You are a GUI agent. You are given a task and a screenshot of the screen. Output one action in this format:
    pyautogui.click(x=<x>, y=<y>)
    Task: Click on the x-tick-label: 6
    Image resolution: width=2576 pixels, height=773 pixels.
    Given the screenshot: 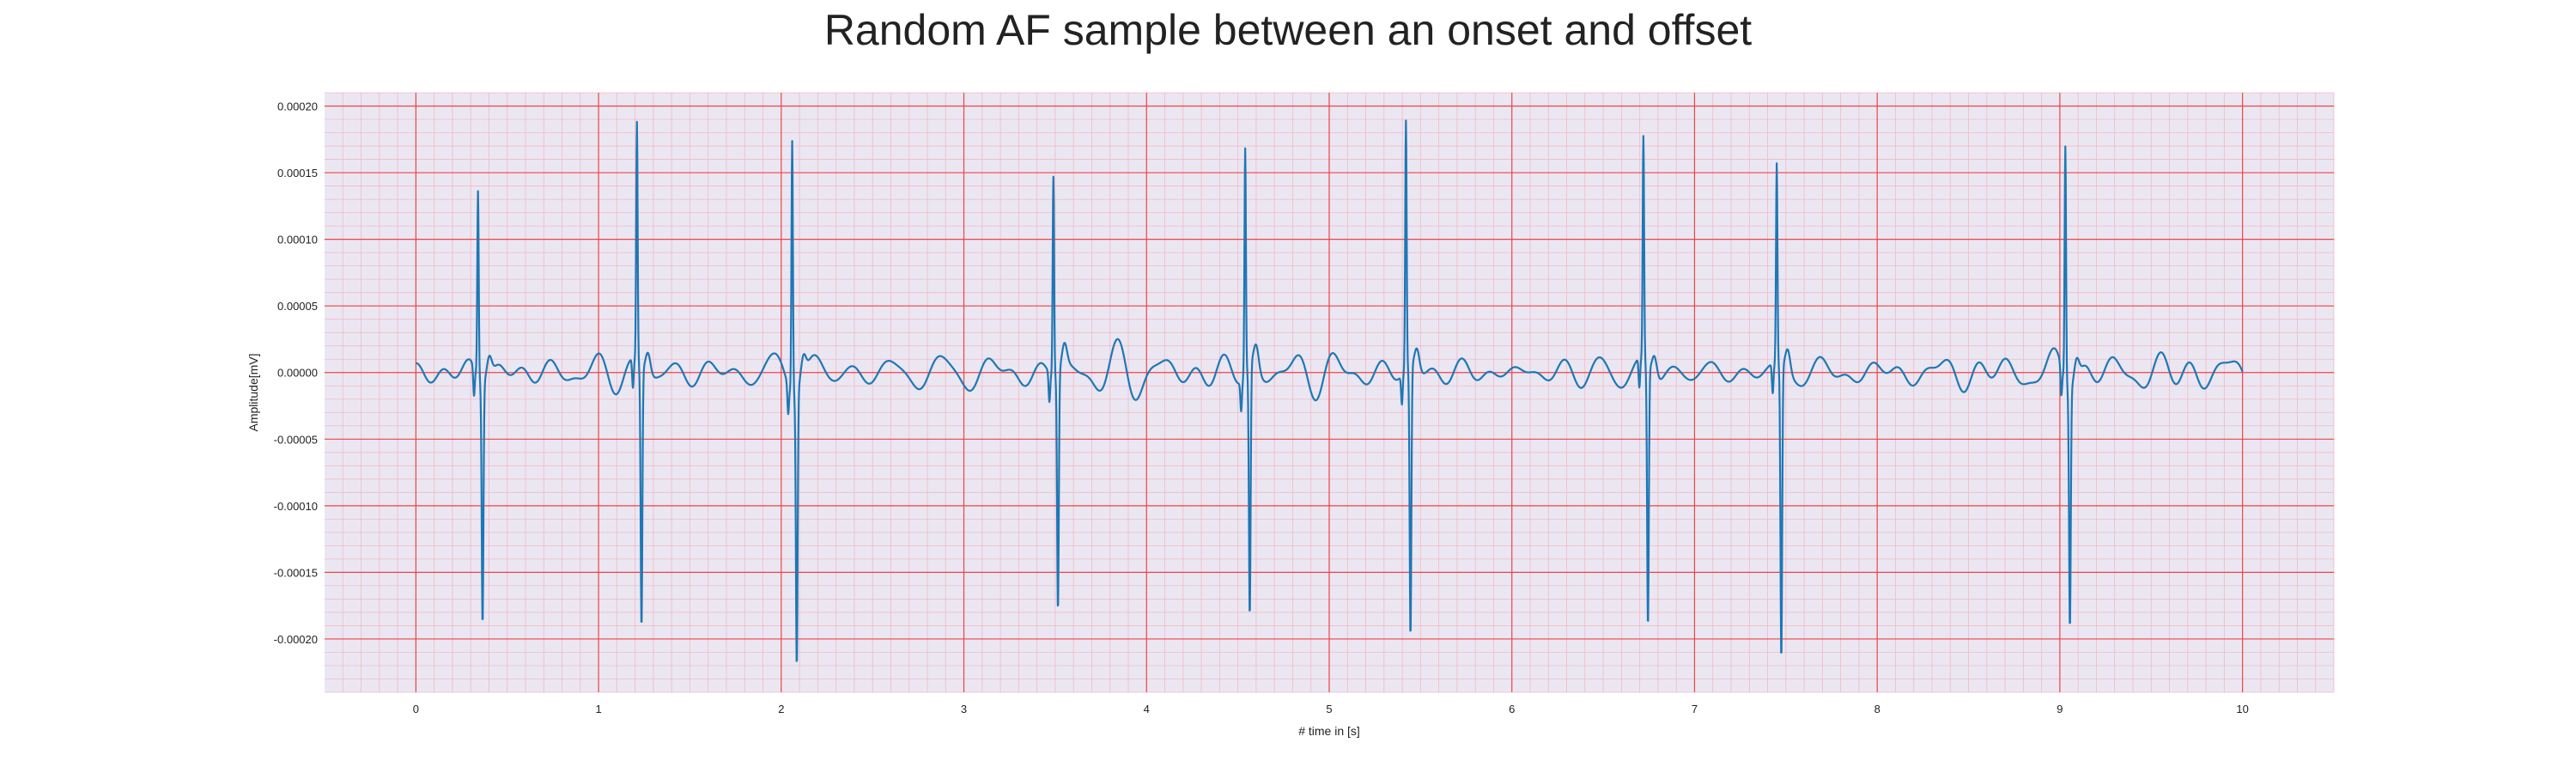 What is the action you would take?
    pyautogui.click(x=1512, y=709)
    